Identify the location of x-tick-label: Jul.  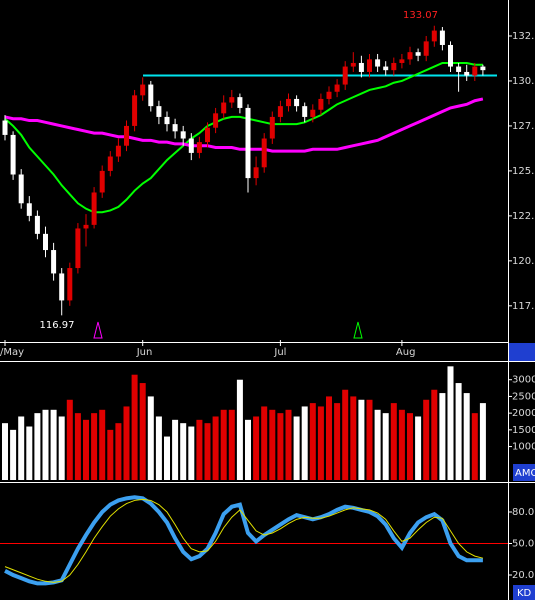
(279, 352).